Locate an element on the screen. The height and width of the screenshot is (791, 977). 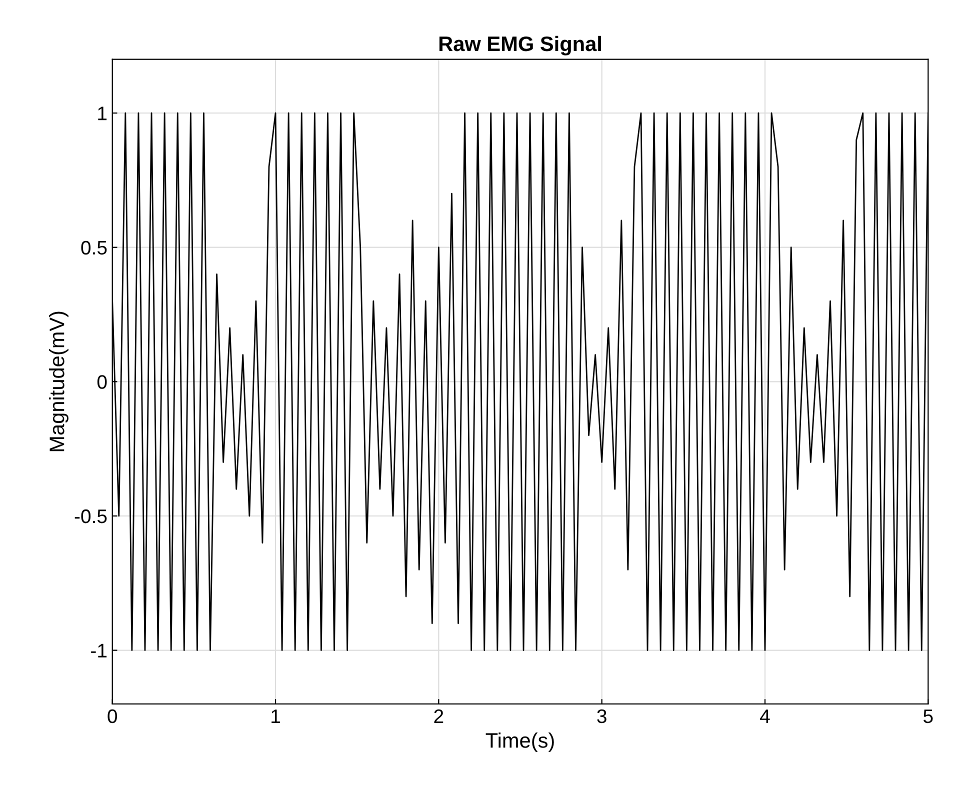
y-tick-label: 1 is located at coordinates (102, 113).